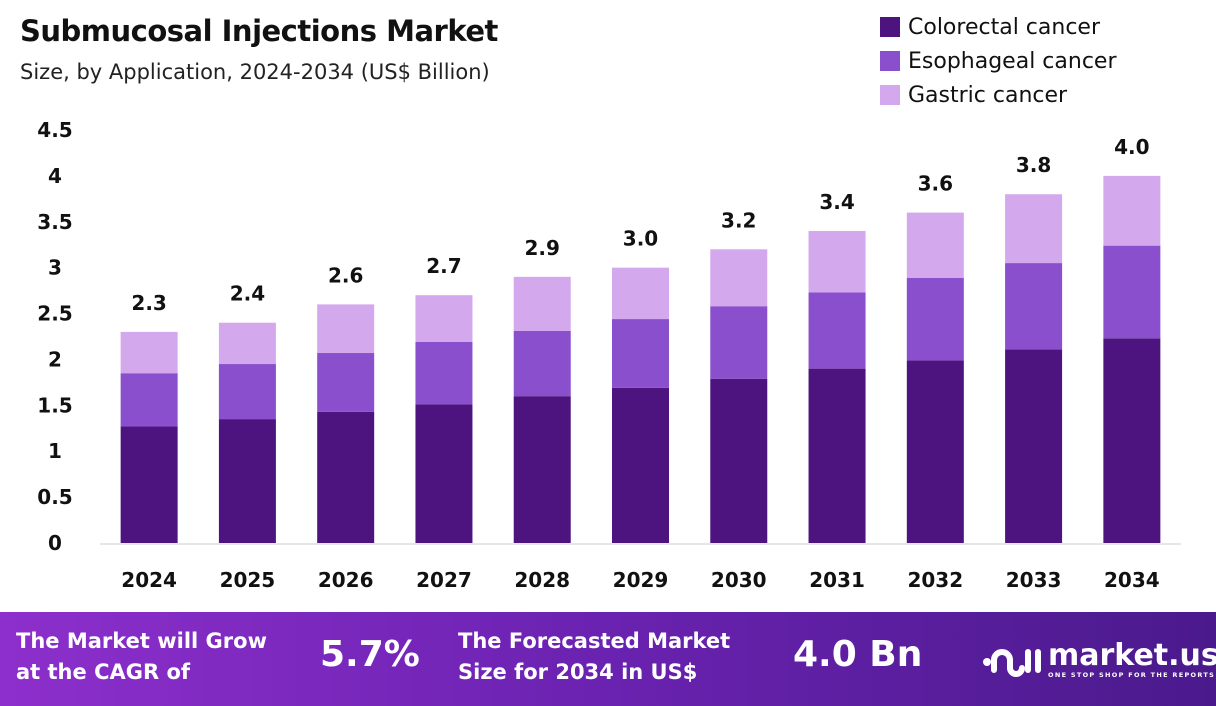  I want to click on total-data-label: 2.7, so click(443, 266).